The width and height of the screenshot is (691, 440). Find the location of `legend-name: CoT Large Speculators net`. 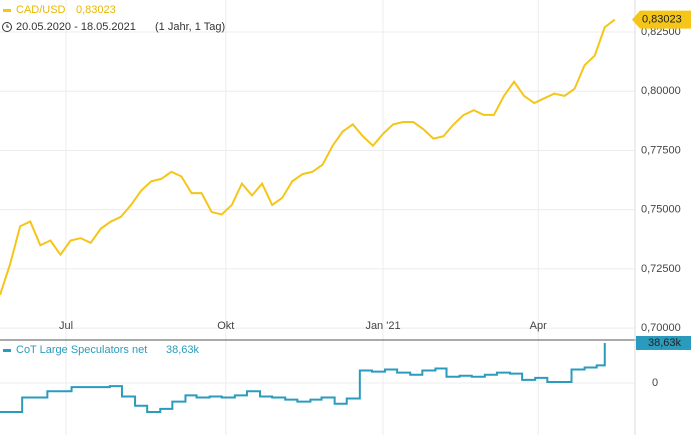

legend-name: CoT Large Speculators net is located at coordinates (81, 350).